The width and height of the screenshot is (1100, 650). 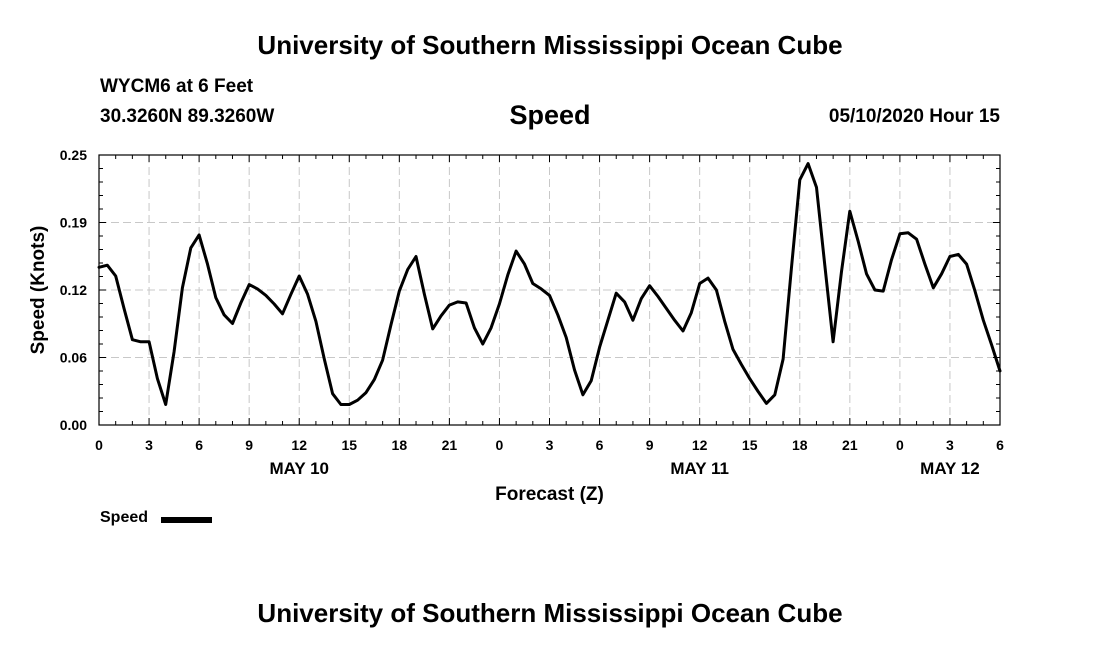 What do you see at coordinates (177, 86) in the screenshot?
I see `station-label: WYCM6 at 6 Feet` at bounding box center [177, 86].